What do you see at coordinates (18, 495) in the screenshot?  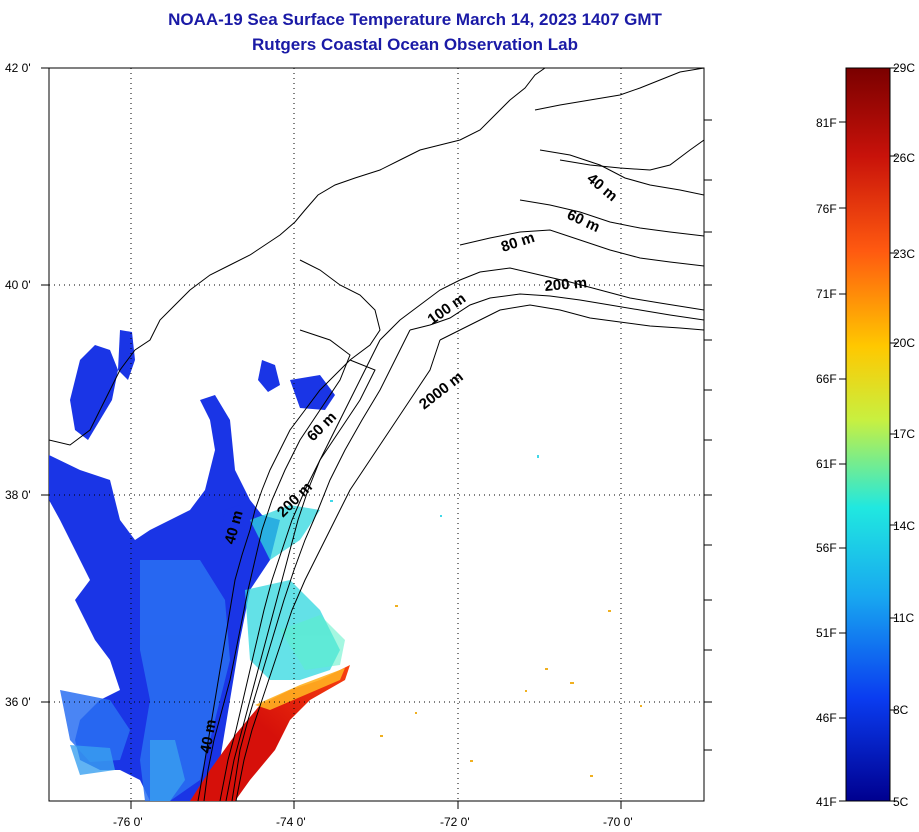 I see `lat-label-38: 38 0'` at bounding box center [18, 495].